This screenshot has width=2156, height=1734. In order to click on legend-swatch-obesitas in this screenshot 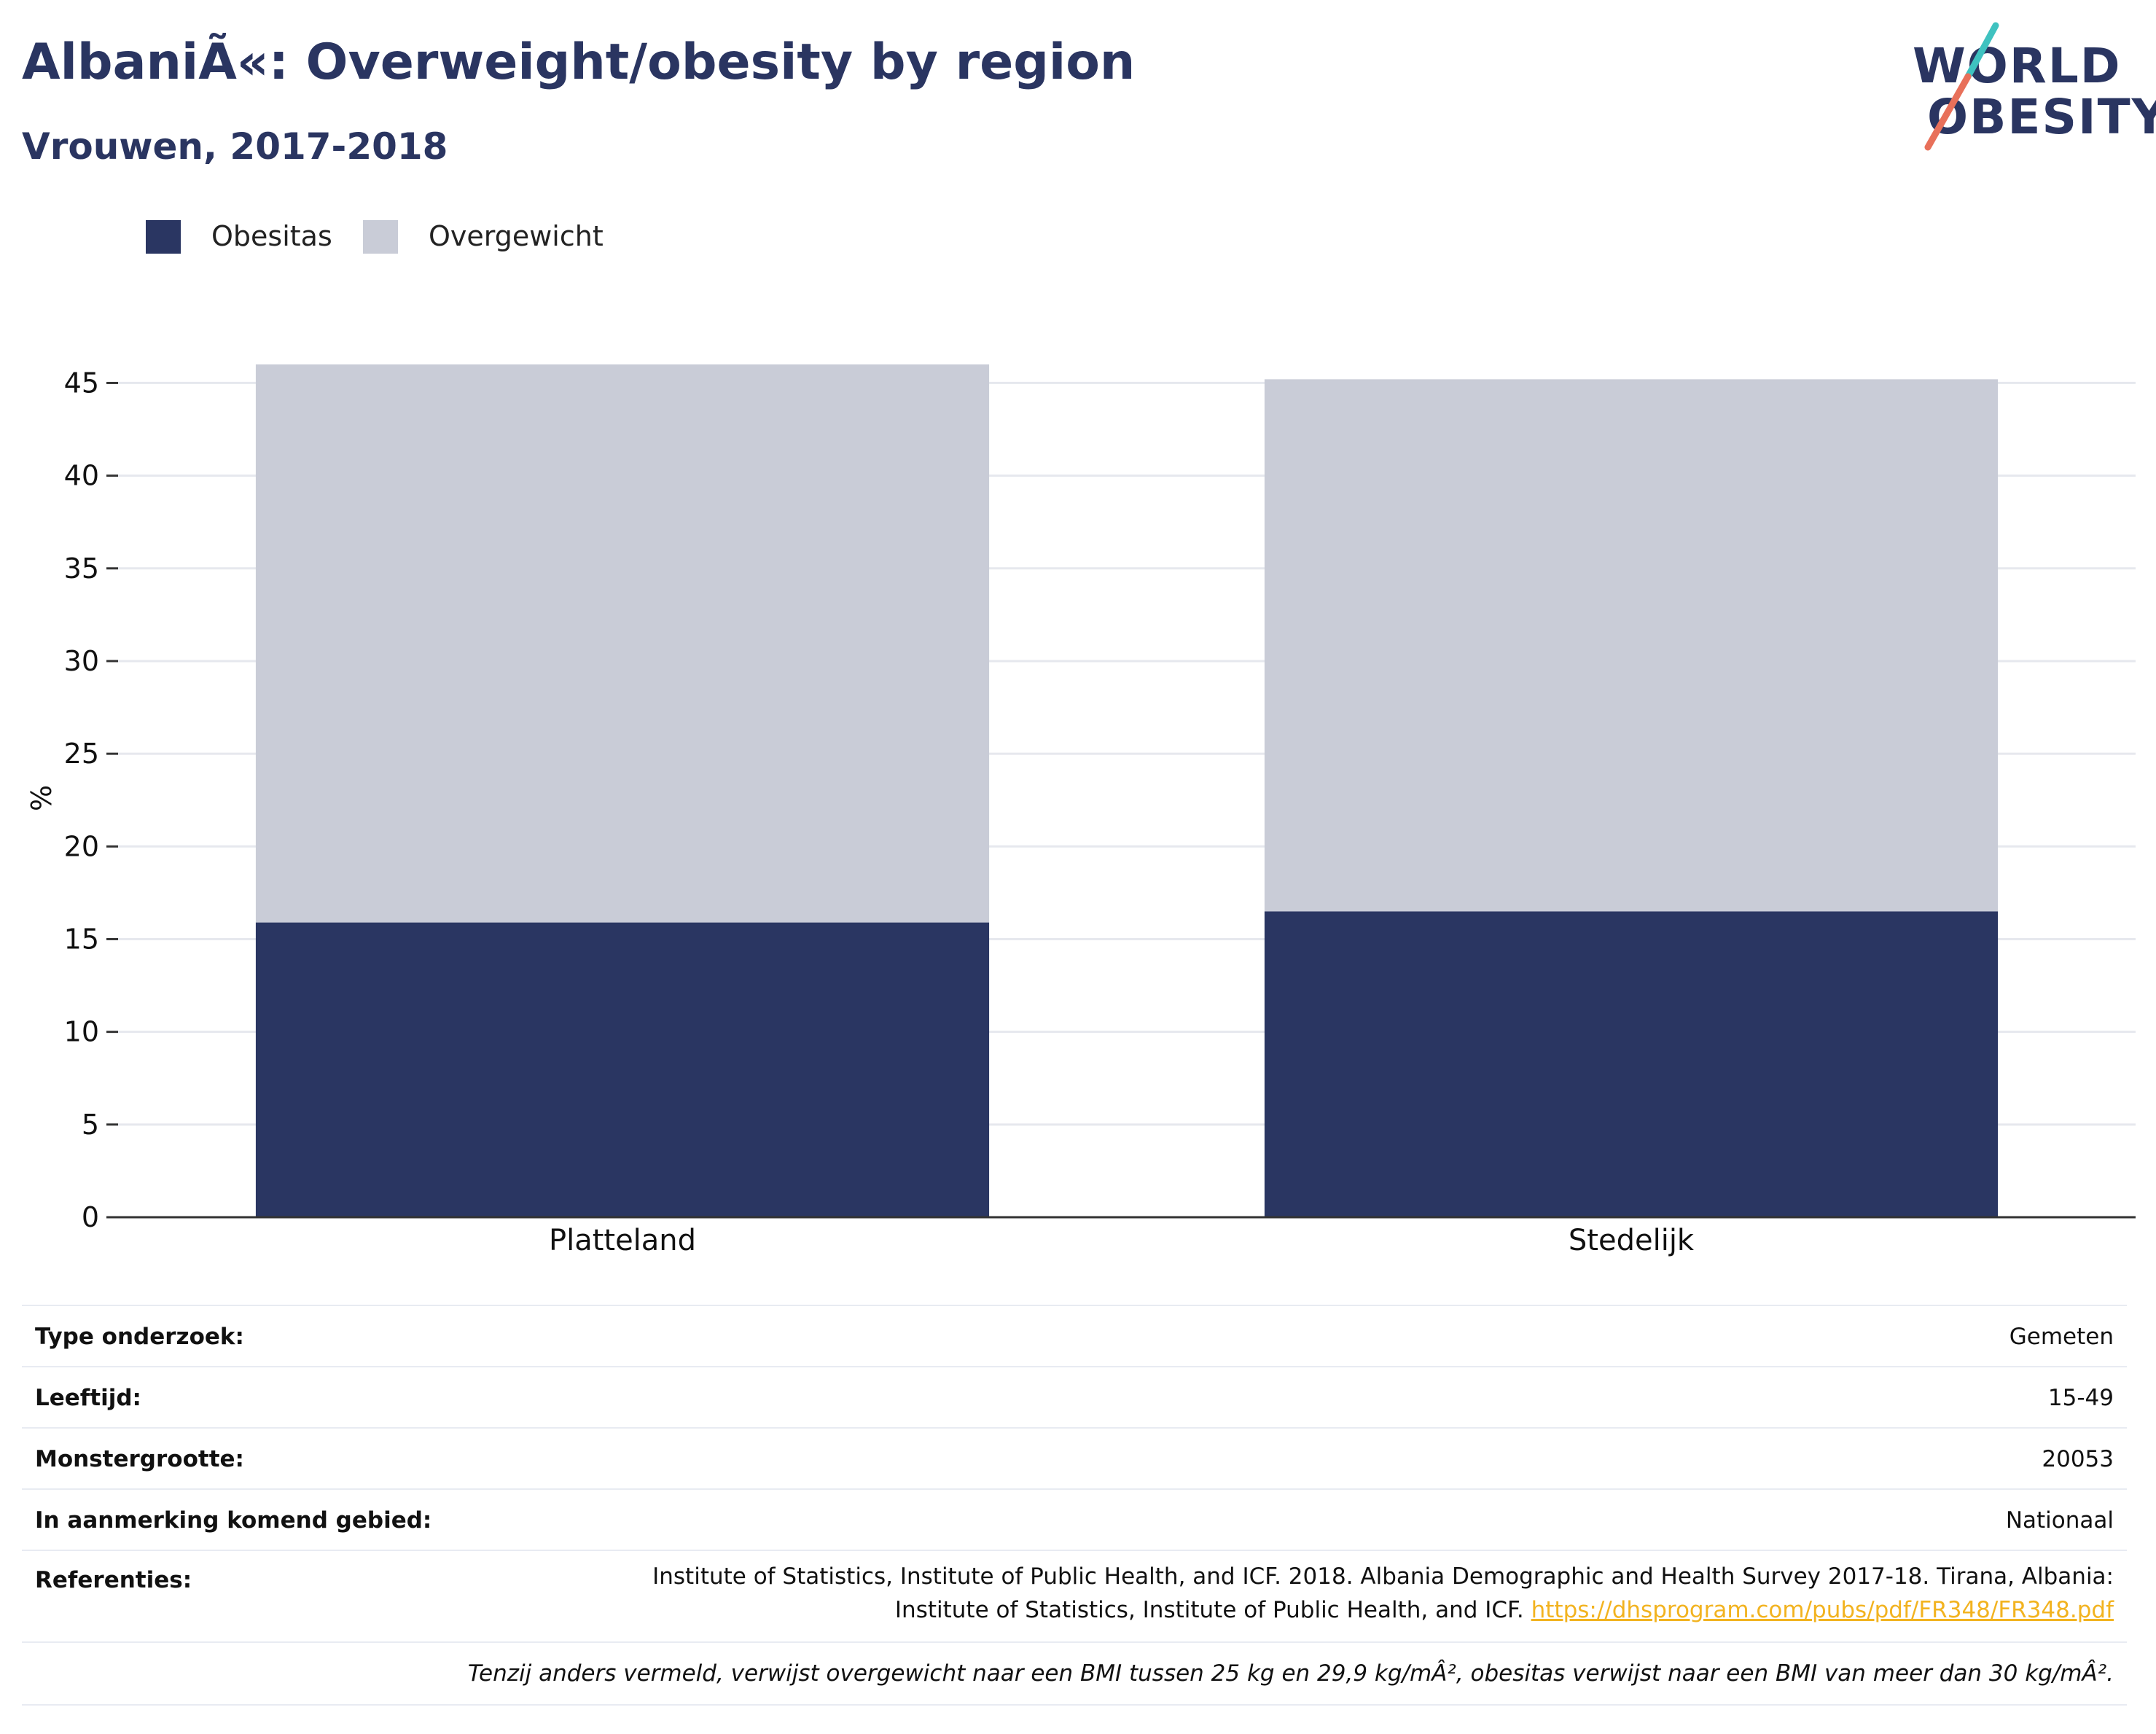, I will do `click(163, 237)`.